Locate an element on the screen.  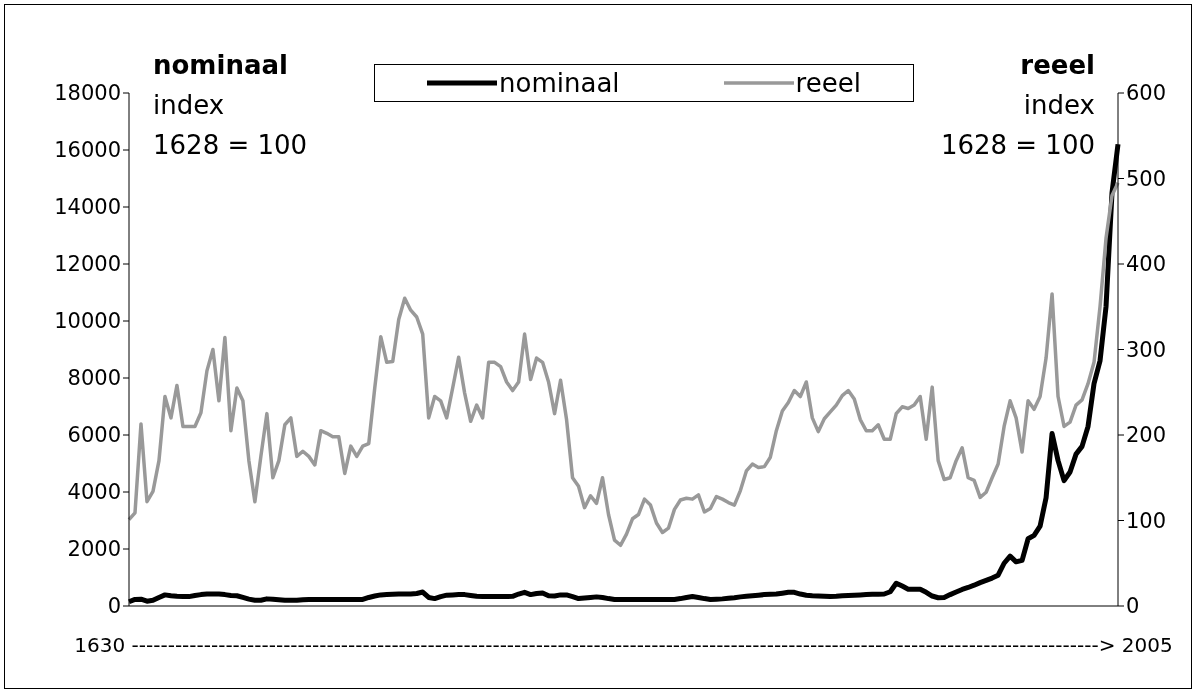
y-tick-label: 6000 is located at coordinates (94, 435).